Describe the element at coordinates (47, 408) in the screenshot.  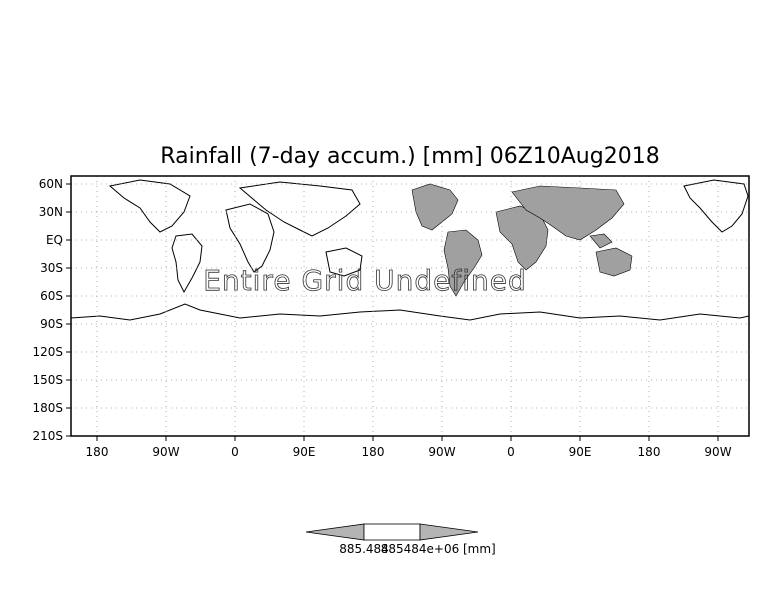
I see `y-tick-label: 180S` at that location.